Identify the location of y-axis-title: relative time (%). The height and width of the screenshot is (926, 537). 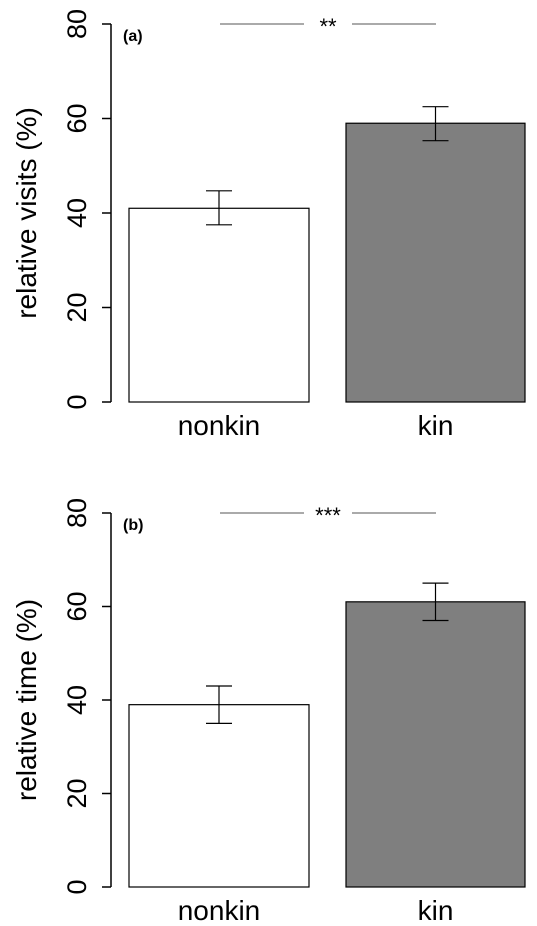
(26, 700).